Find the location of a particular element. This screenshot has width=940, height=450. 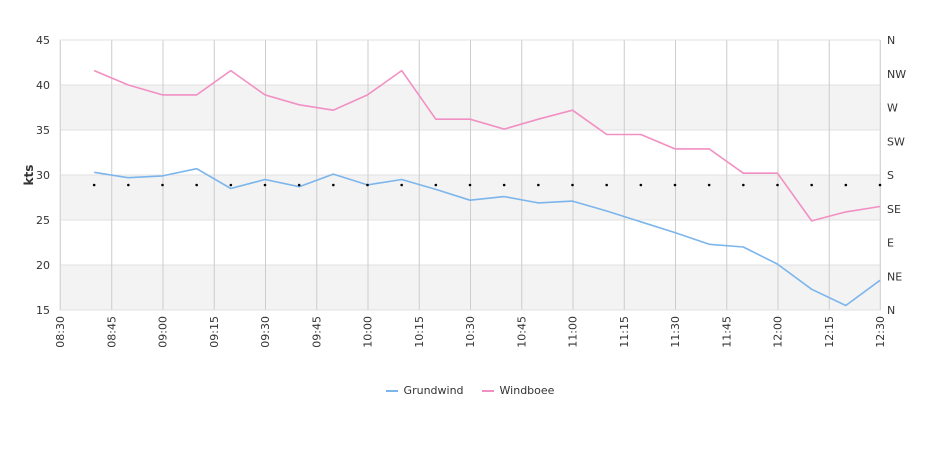

x-tick-label: 11:45 is located at coordinates (726, 332).